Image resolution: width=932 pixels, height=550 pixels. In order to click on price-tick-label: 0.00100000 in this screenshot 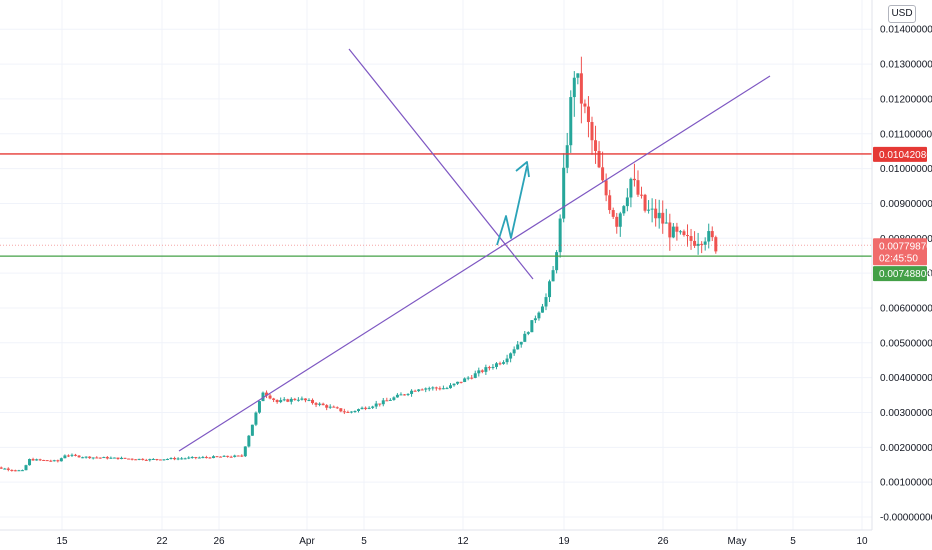, I will do `click(906, 483)`.